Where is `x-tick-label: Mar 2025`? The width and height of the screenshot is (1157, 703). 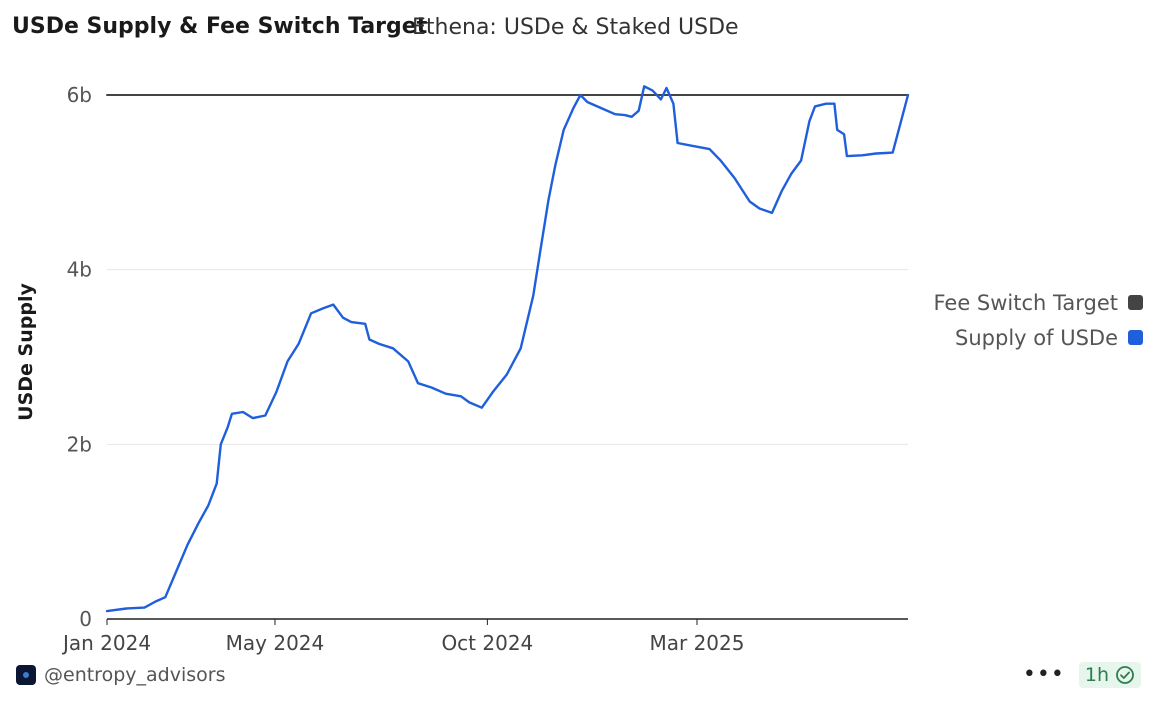 x-tick-label: Mar 2025 is located at coordinates (696, 643).